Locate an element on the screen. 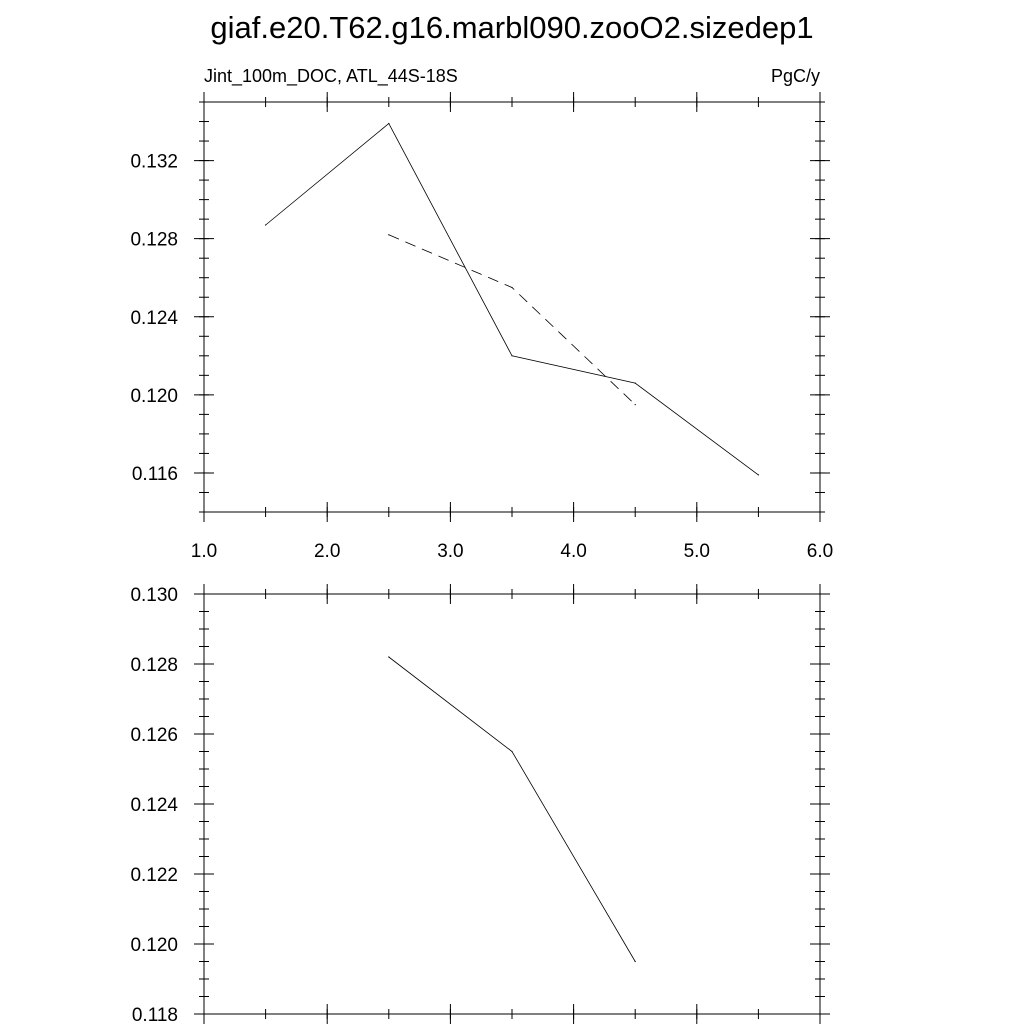 This screenshot has height=1024, width=1024. chart-title: giaf.e20.T62.g16.marbl090.zooO2.sizedep1 is located at coordinates (511, 27).